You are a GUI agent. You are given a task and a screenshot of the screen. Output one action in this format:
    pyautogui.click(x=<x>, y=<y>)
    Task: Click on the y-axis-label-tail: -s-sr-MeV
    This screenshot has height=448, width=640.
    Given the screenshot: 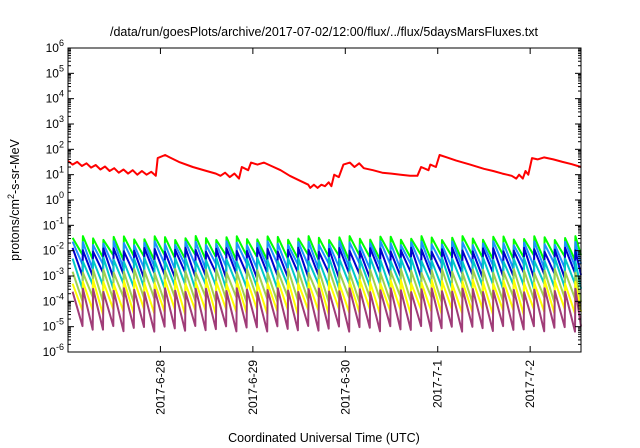 What is the action you would take?
    pyautogui.click(x=15, y=166)
    